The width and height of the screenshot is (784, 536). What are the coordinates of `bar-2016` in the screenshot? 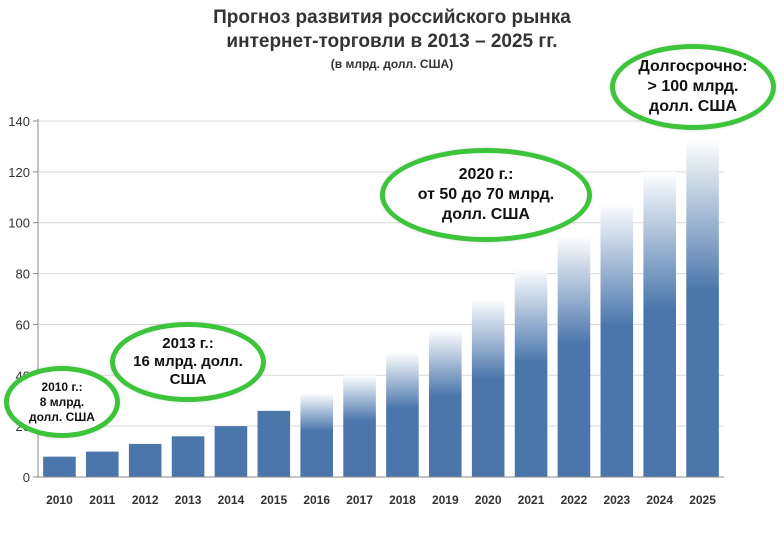 It's located at (316, 435).